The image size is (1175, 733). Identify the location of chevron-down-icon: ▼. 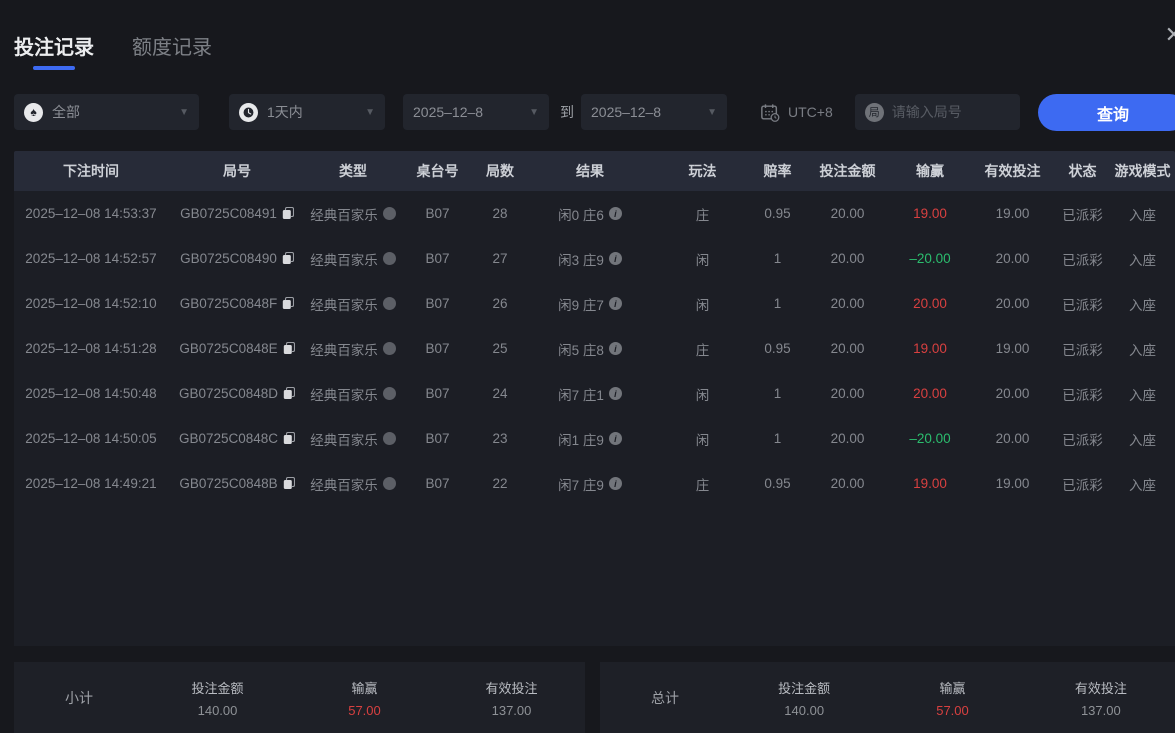
(712, 112).